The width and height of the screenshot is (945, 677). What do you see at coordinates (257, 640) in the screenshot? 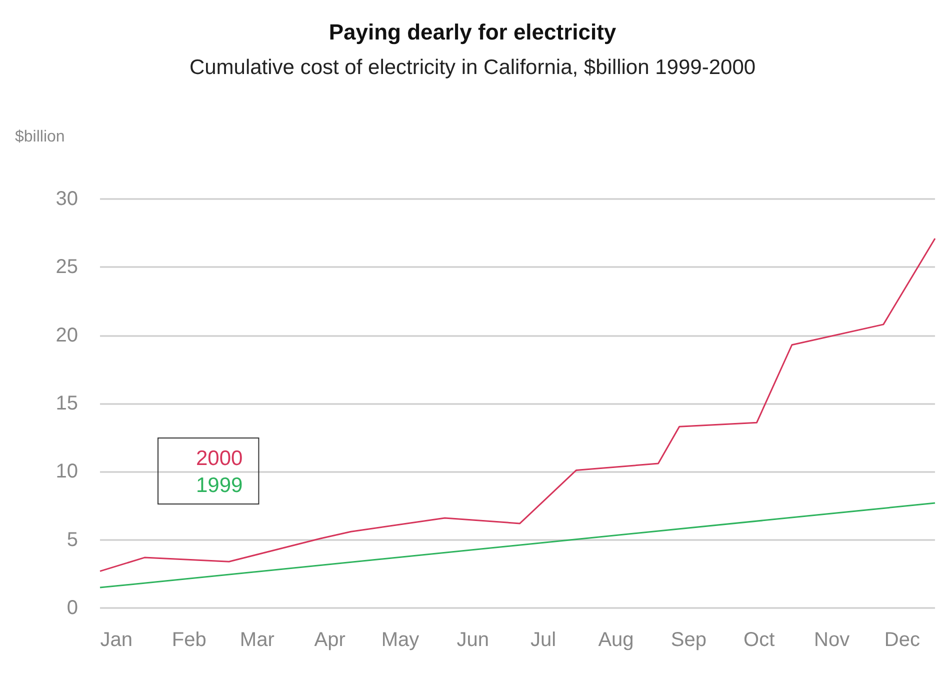
I see `x-tick-label: Mar` at bounding box center [257, 640].